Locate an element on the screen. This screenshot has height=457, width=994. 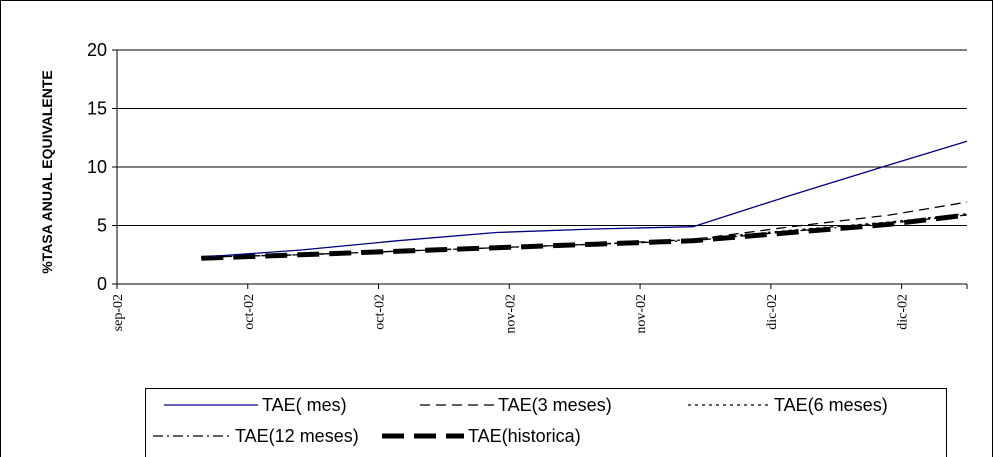
y-tick-labels: 0 5 10 15 20 is located at coordinates (97, 167).